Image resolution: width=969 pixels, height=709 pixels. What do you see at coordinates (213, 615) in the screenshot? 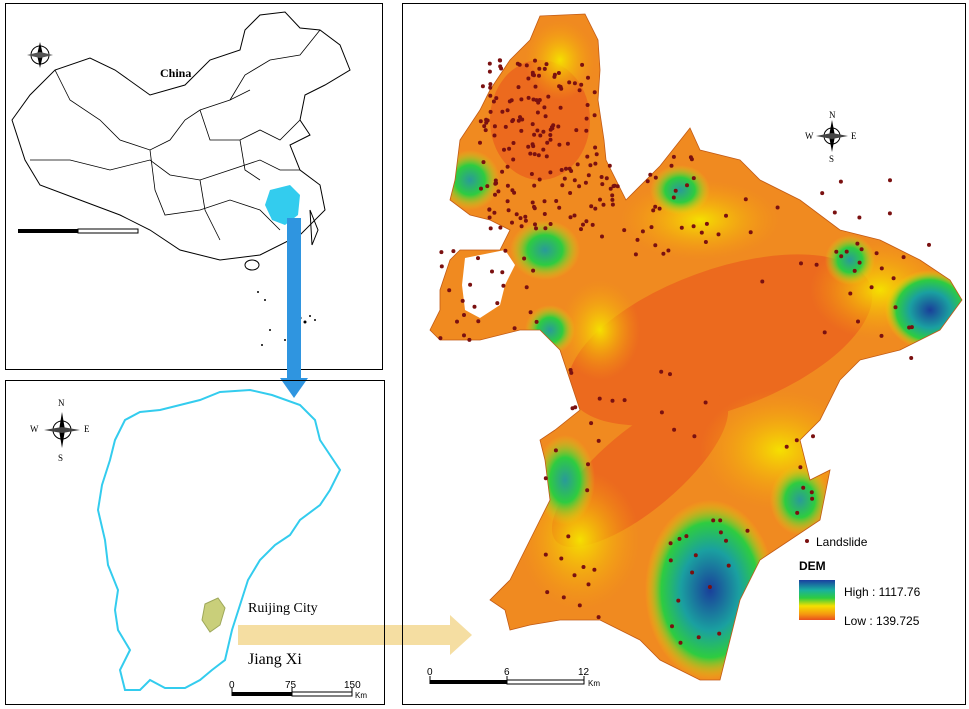
I see `ruijing-location` at bounding box center [213, 615].